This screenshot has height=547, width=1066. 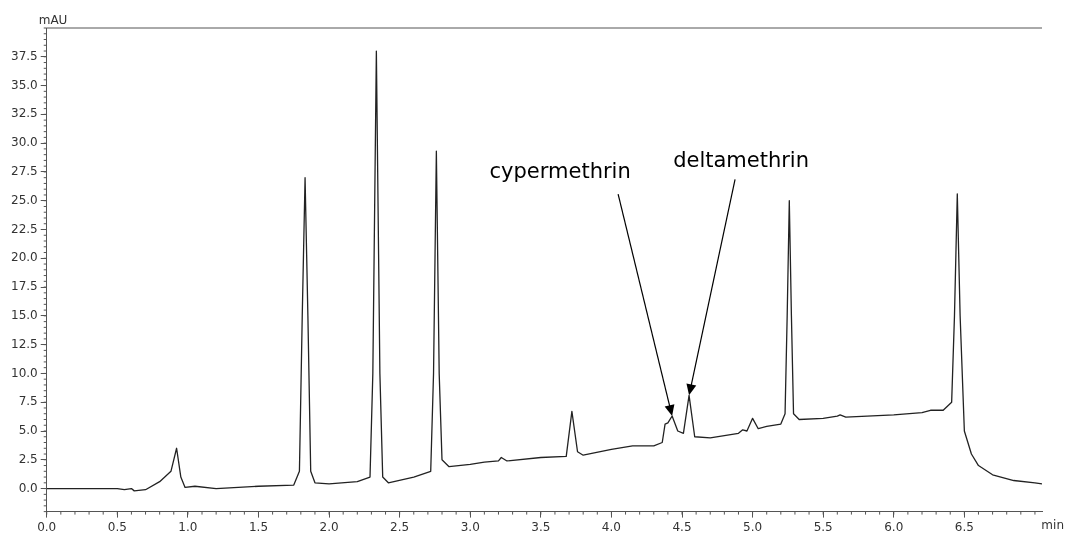 I want to click on y-tick-label: 7.5, so click(x=28, y=401).